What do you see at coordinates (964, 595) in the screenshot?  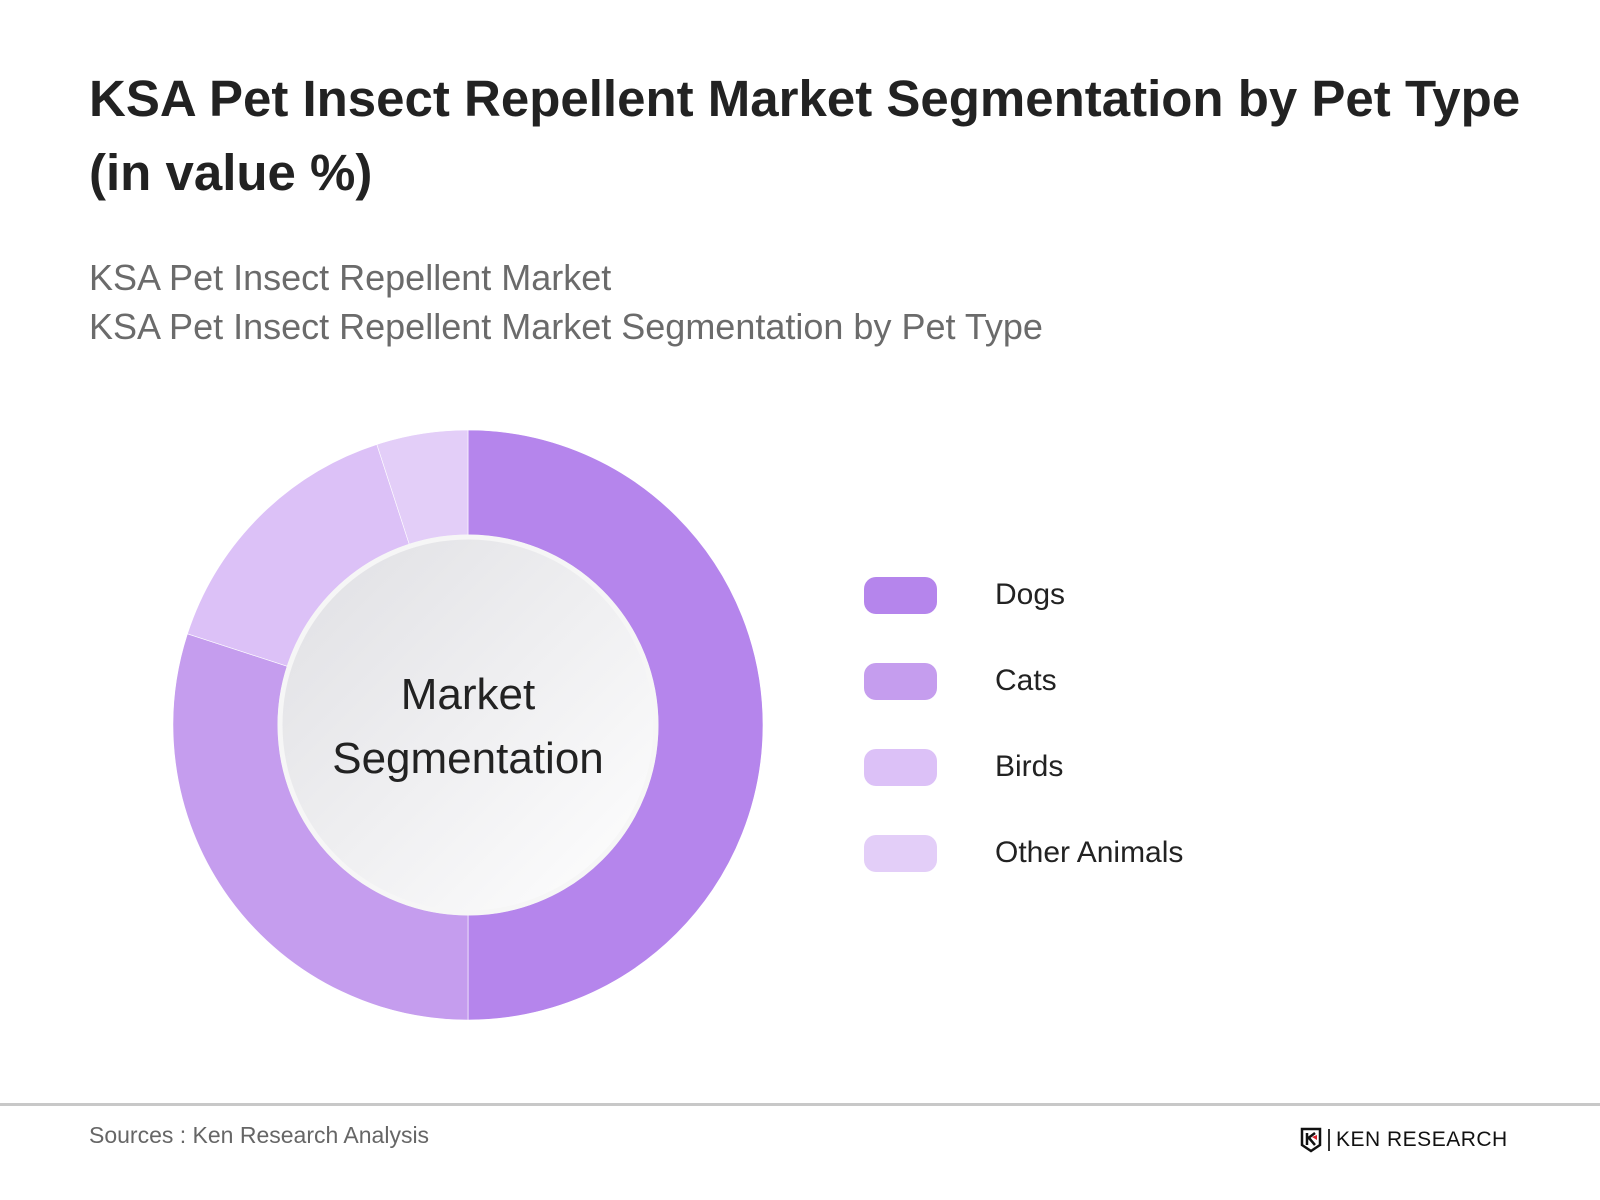 I see `legend-item: Dogs` at bounding box center [964, 595].